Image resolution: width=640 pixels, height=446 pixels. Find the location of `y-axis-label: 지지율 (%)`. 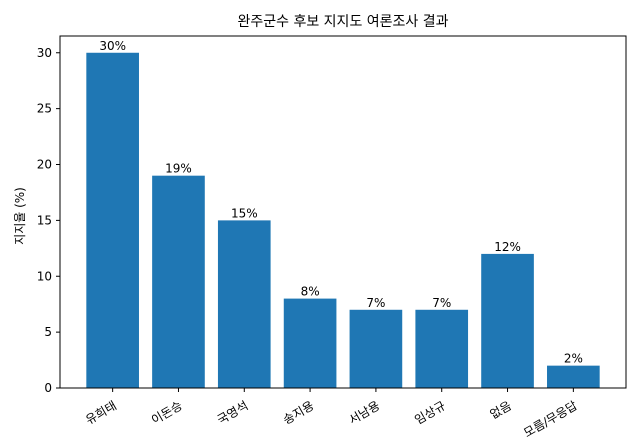

y-axis-label: 지지율 (%) is located at coordinates (20, 216).